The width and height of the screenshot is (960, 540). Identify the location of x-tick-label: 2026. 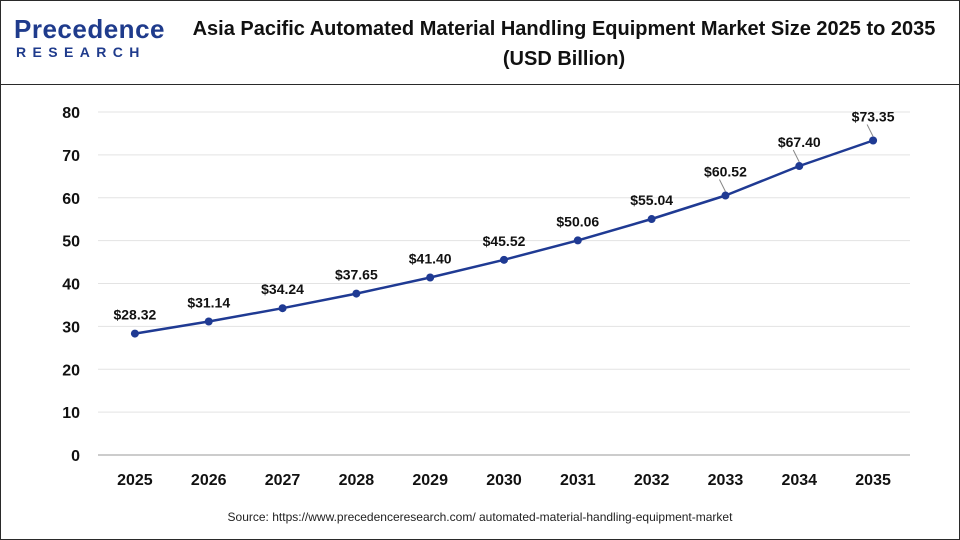
(209, 480).